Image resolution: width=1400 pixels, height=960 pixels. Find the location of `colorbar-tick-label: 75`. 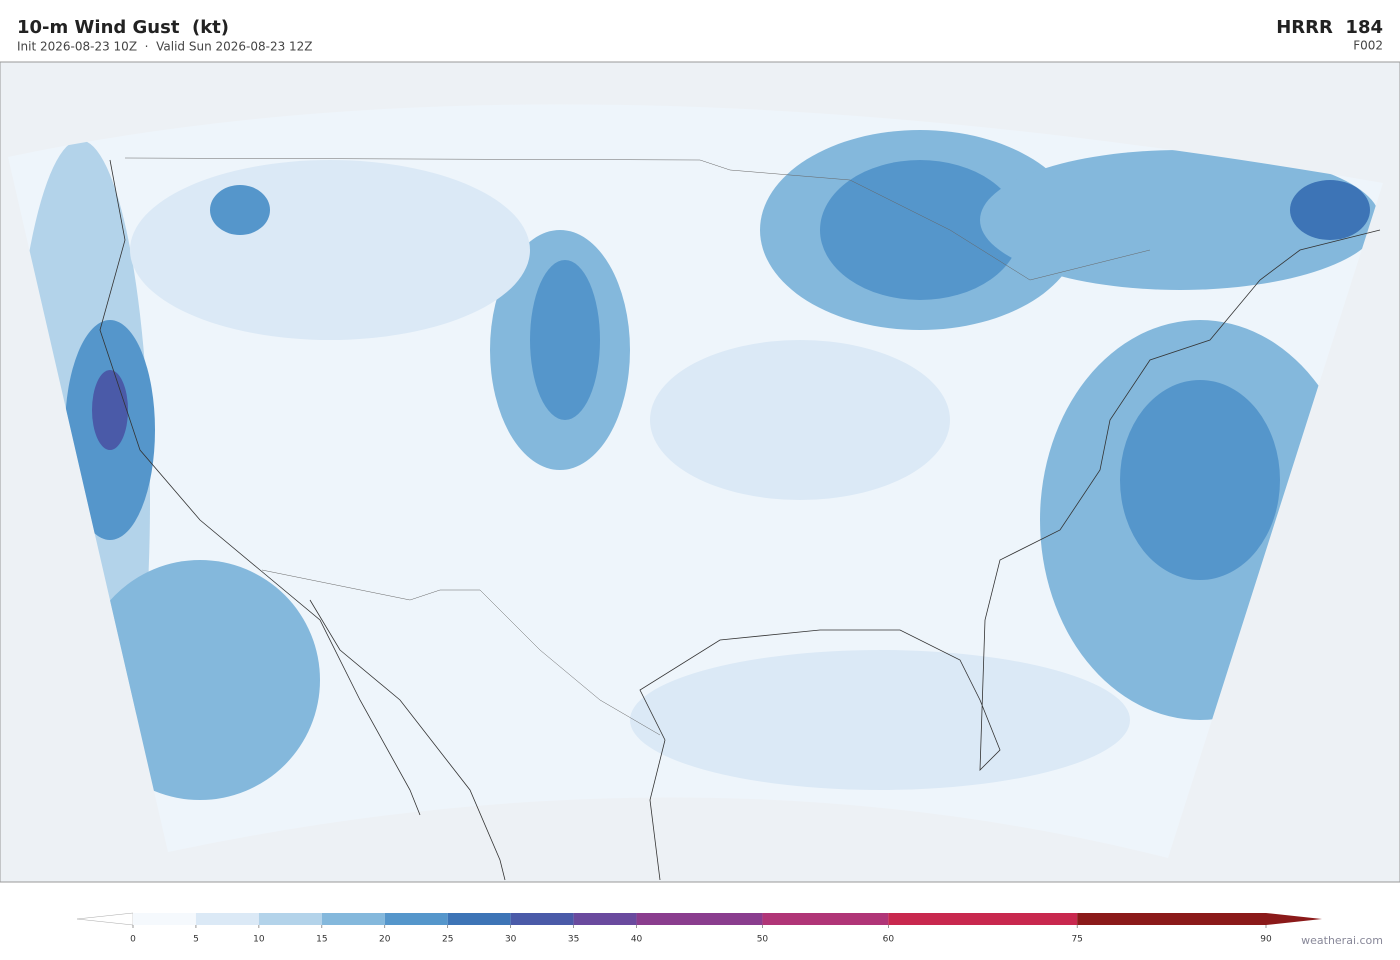

colorbar-tick-label: 75 is located at coordinates (1076, 940).